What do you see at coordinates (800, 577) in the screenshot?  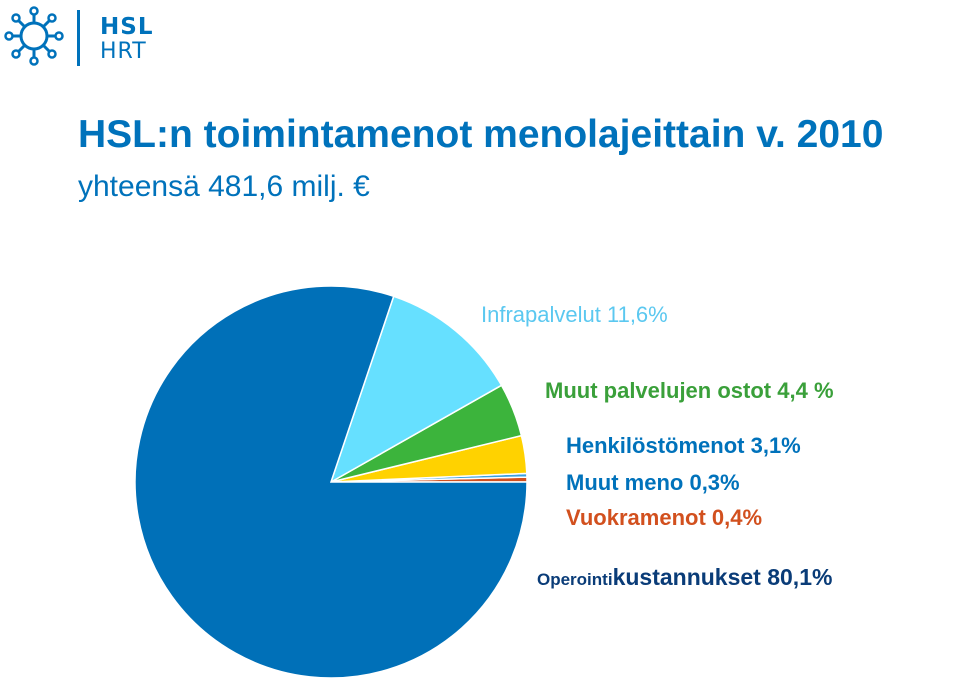 I see `slice-value-operointikustannukset: 80,1%` at bounding box center [800, 577].